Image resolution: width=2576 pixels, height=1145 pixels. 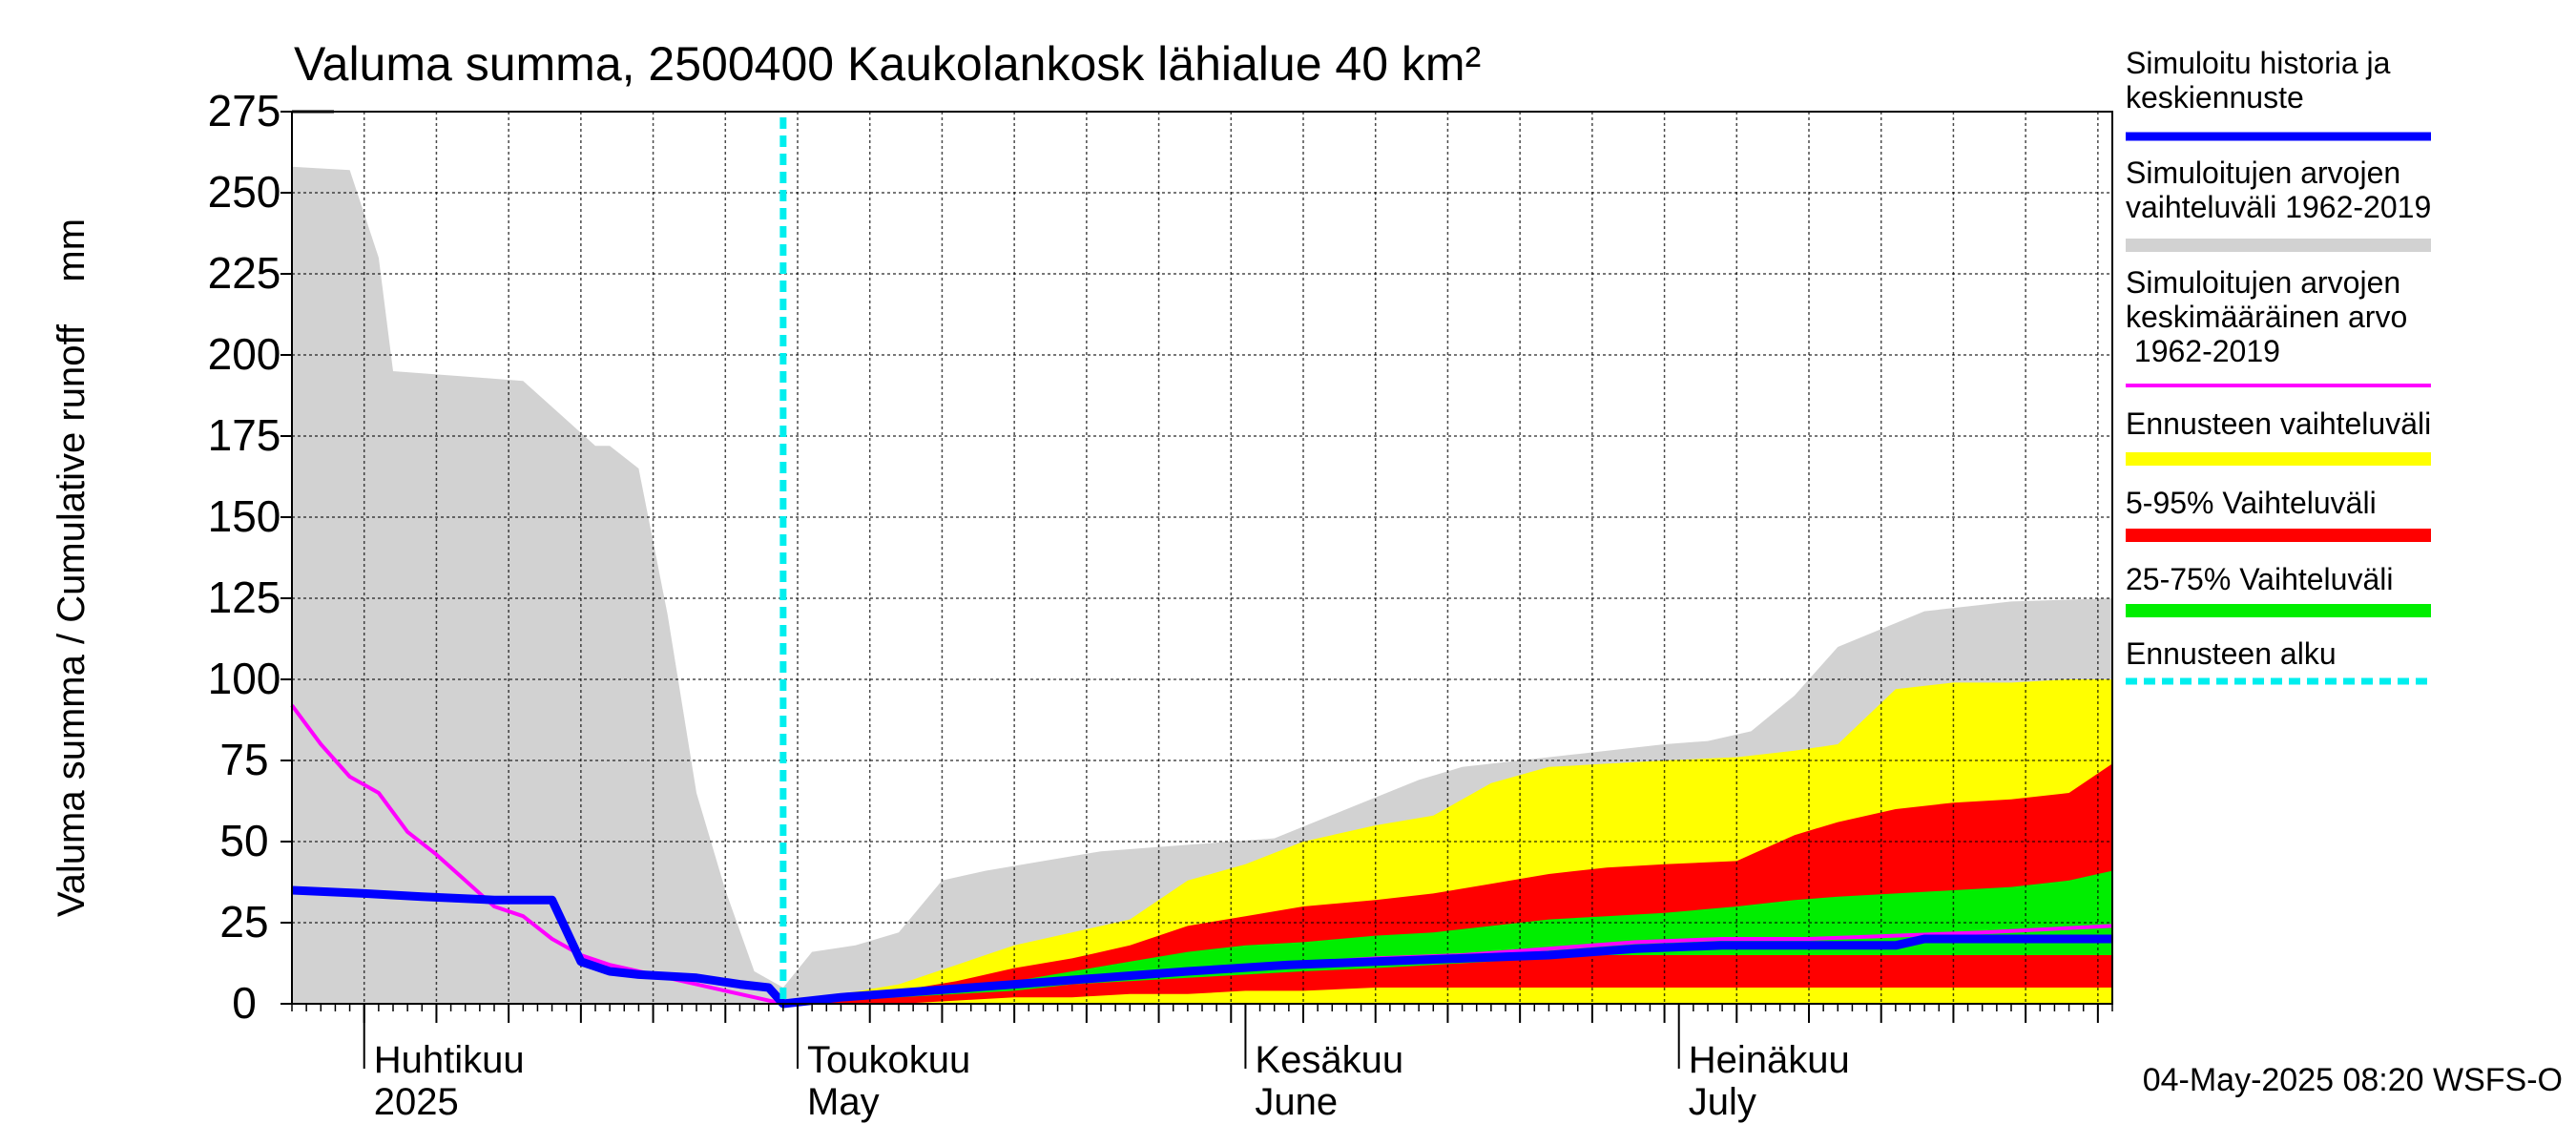 What do you see at coordinates (2203, 351) in the screenshot?
I see `legend-line: 1962-2019` at bounding box center [2203, 351].